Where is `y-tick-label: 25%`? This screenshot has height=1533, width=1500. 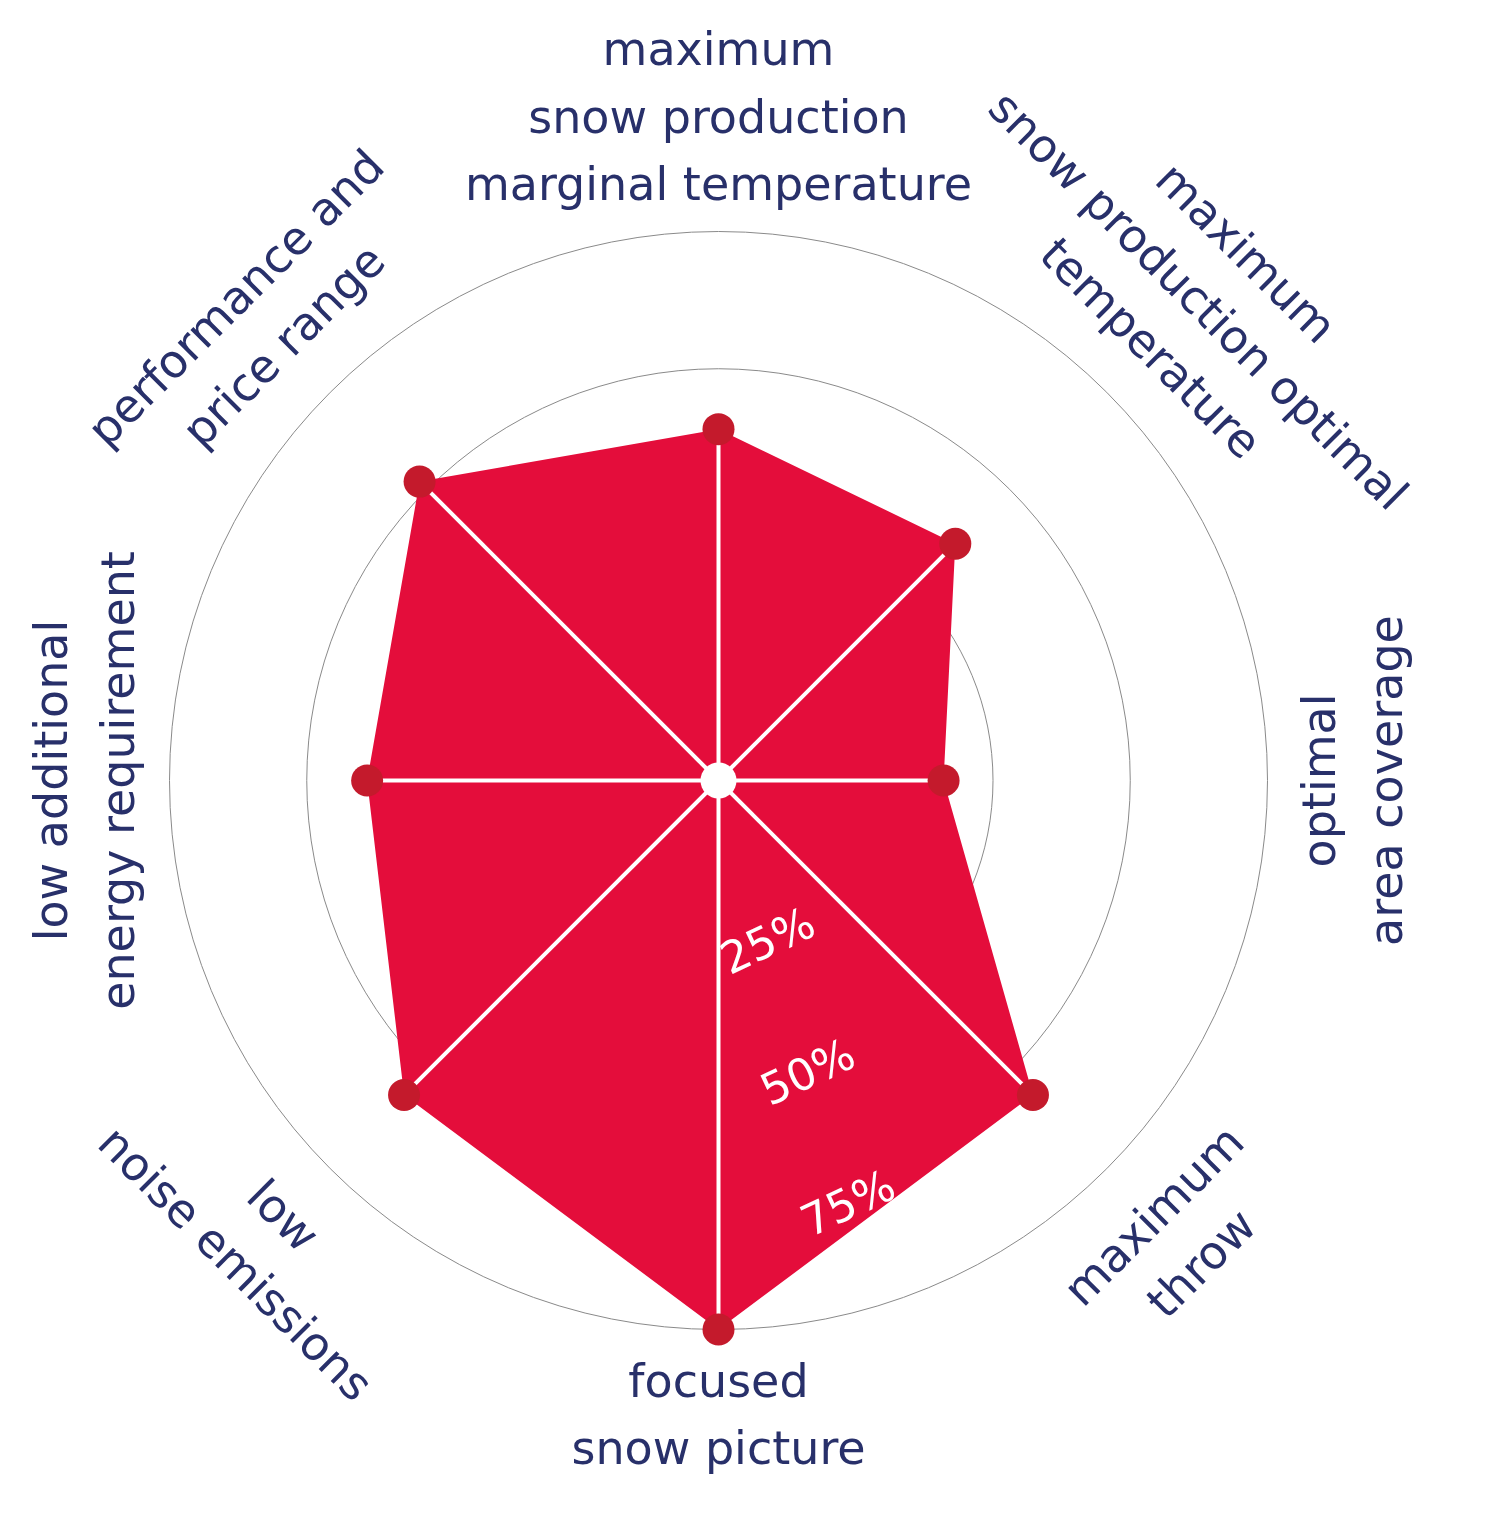 y-tick-label: 25% is located at coordinates (767, 940).